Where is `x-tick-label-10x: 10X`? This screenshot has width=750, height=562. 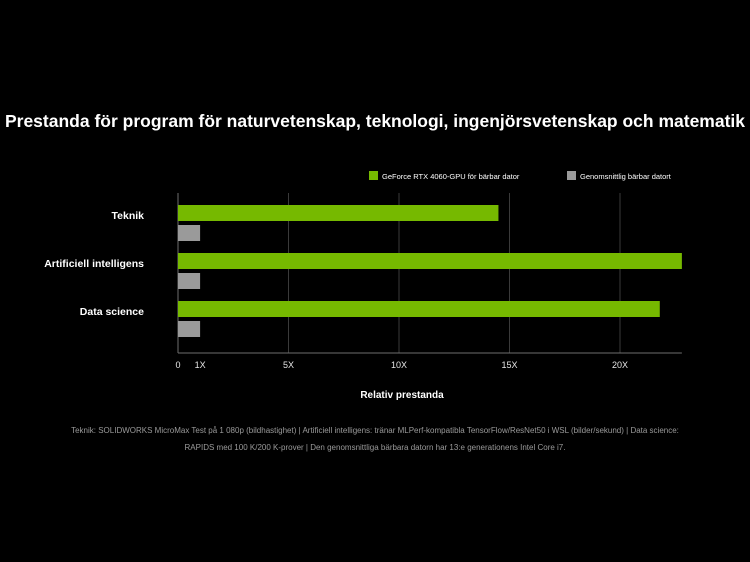 x-tick-label-10x: 10X is located at coordinates (399, 365).